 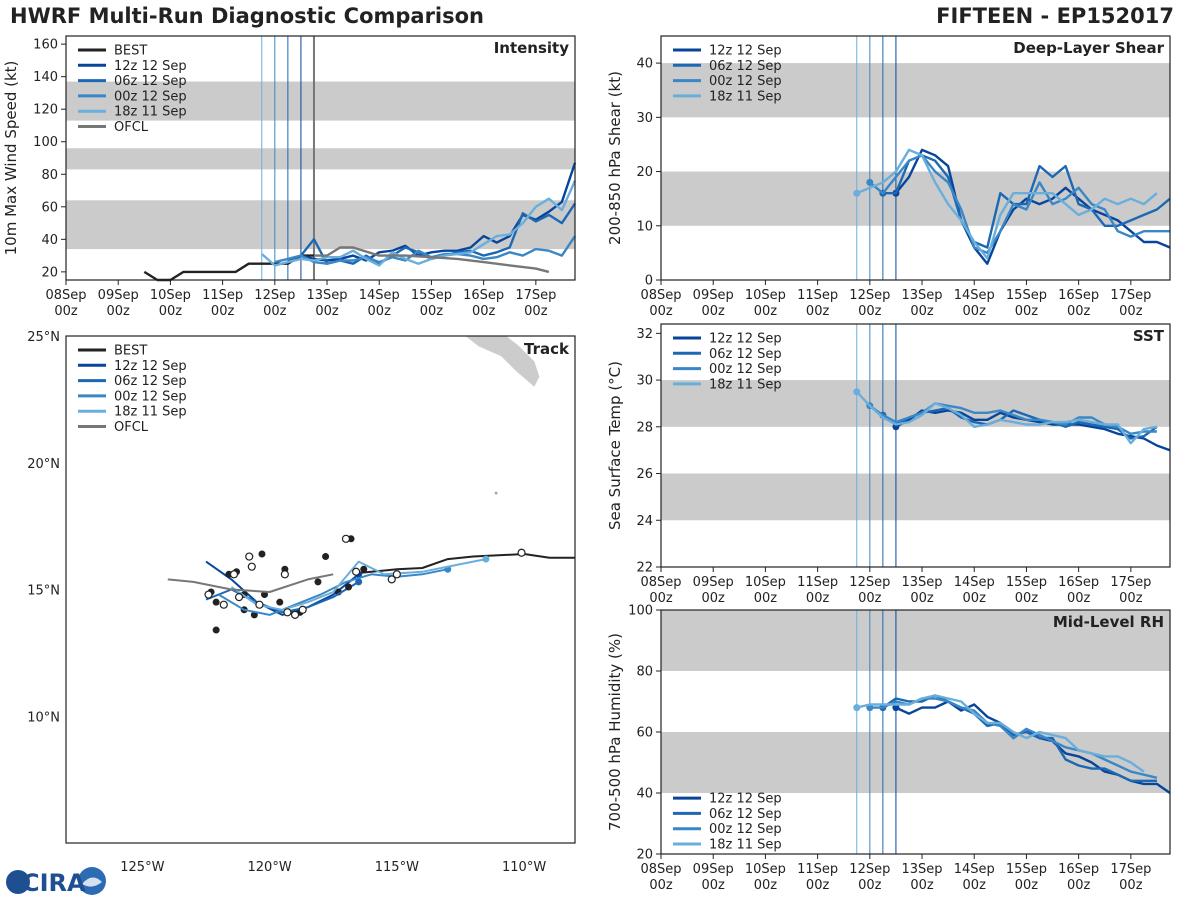 I want to click on sst-legend-label-r06z12: 06z 12 Sep, so click(x=745, y=354).